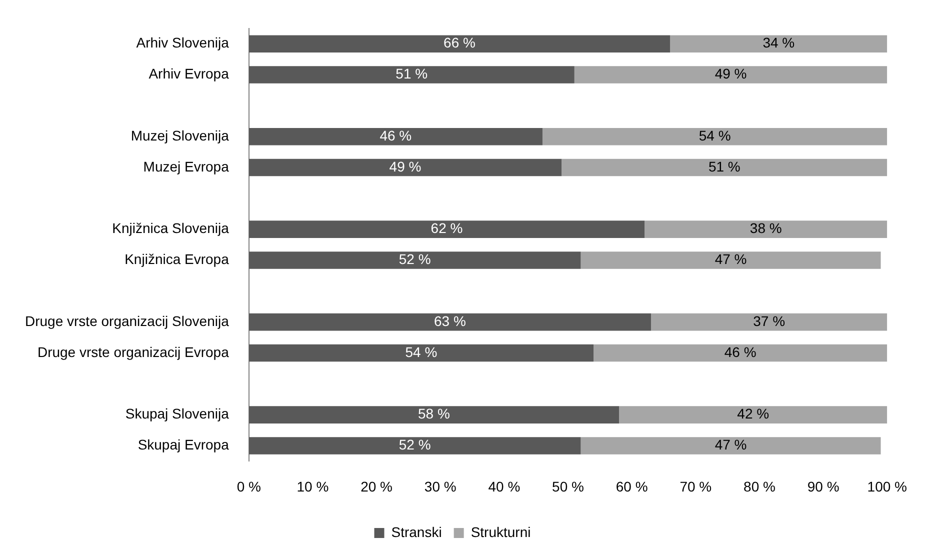 This screenshot has width=925, height=550. What do you see at coordinates (186, 166) in the screenshot?
I see `y-tick-label: Muzej Evropa` at bounding box center [186, 166].